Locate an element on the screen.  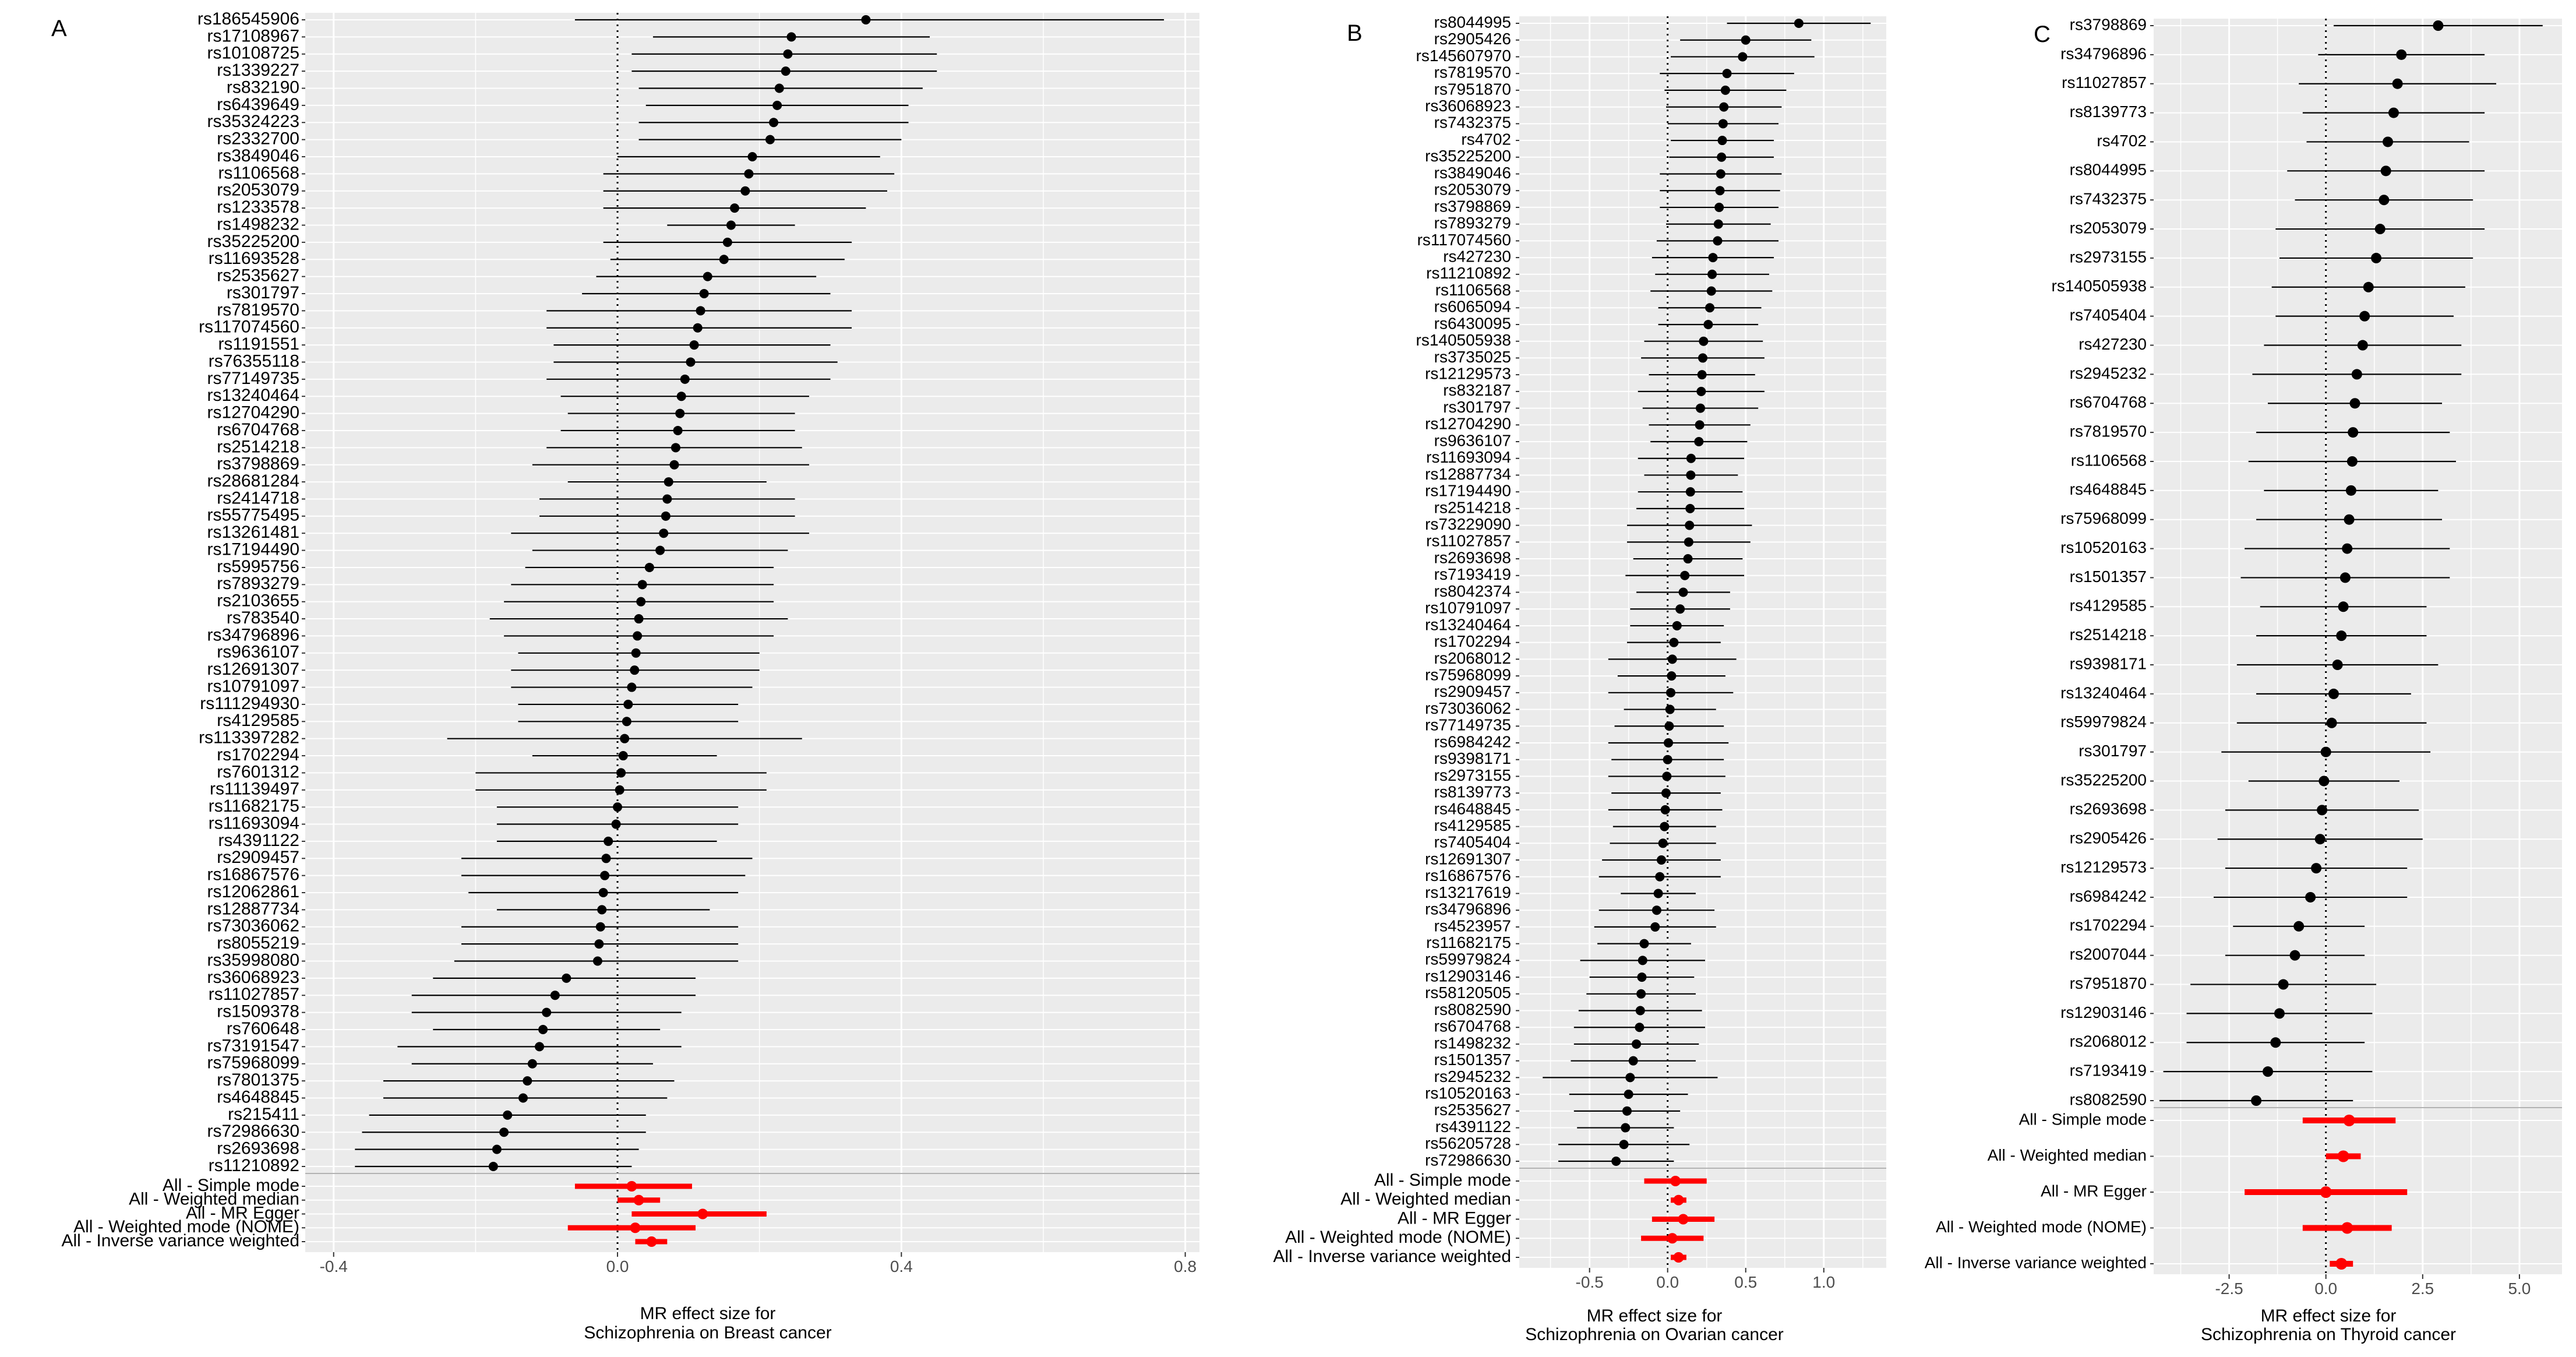
snp-label: rs4523957 is located at coordinates (1472, 926).